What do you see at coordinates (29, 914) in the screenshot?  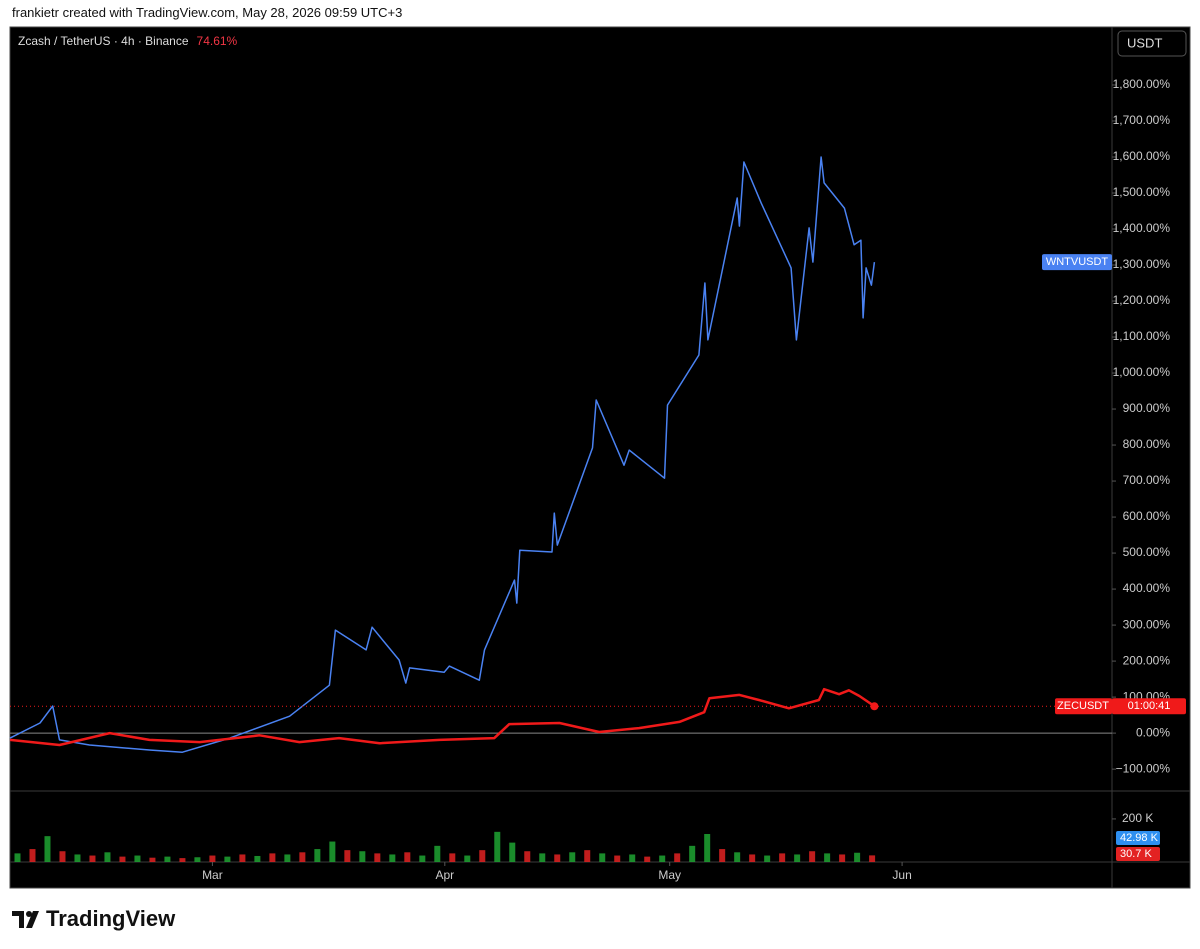 I see `logo-dot` at bounding box center [29, 914].